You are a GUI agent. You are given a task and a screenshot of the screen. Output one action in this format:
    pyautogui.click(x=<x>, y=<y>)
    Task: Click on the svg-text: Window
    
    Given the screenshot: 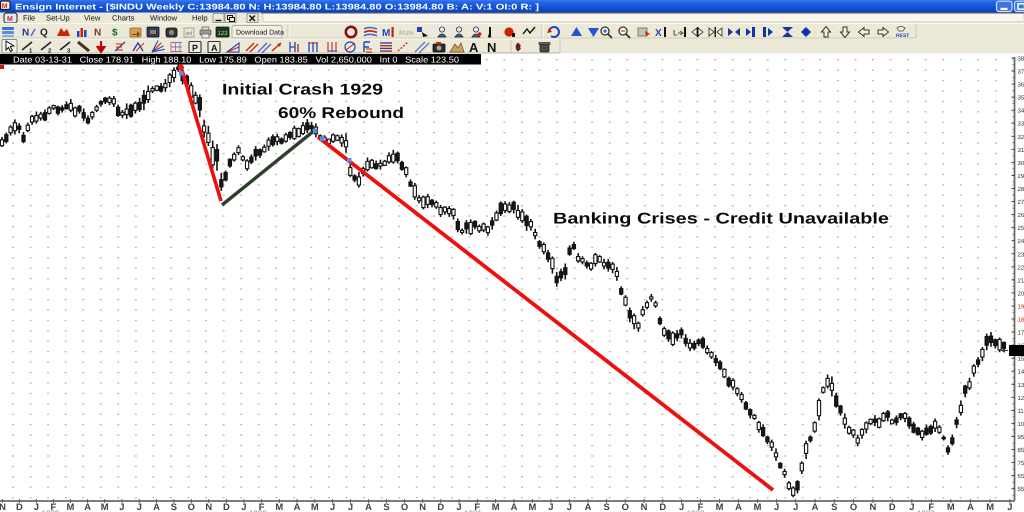 What is the action you would take?
    pyautogui.click(x=164, y=18)
    